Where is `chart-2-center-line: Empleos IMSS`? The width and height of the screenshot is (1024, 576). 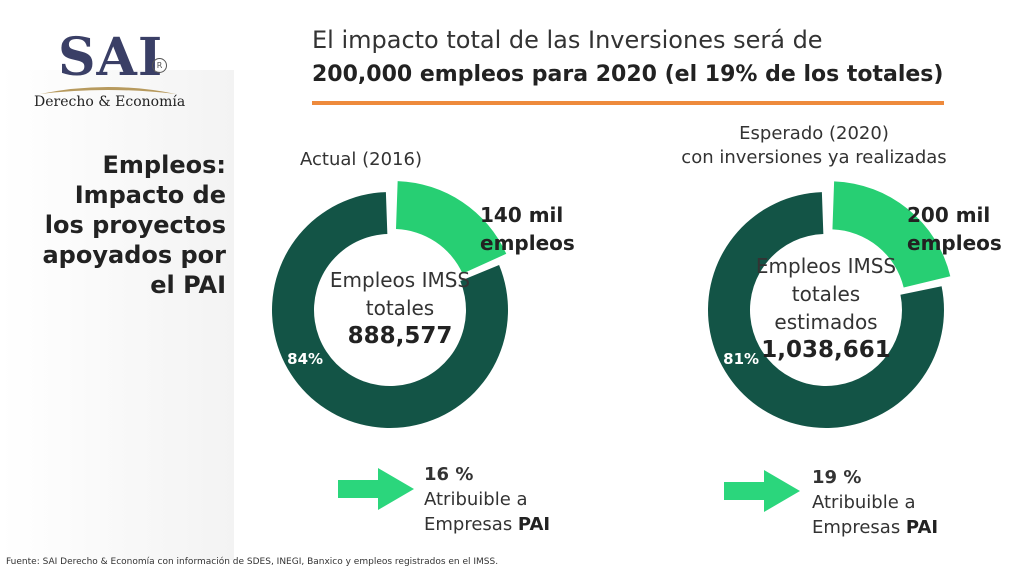 chart-2-center-line: Empleos IMSS is located at coordinates (826, 266).